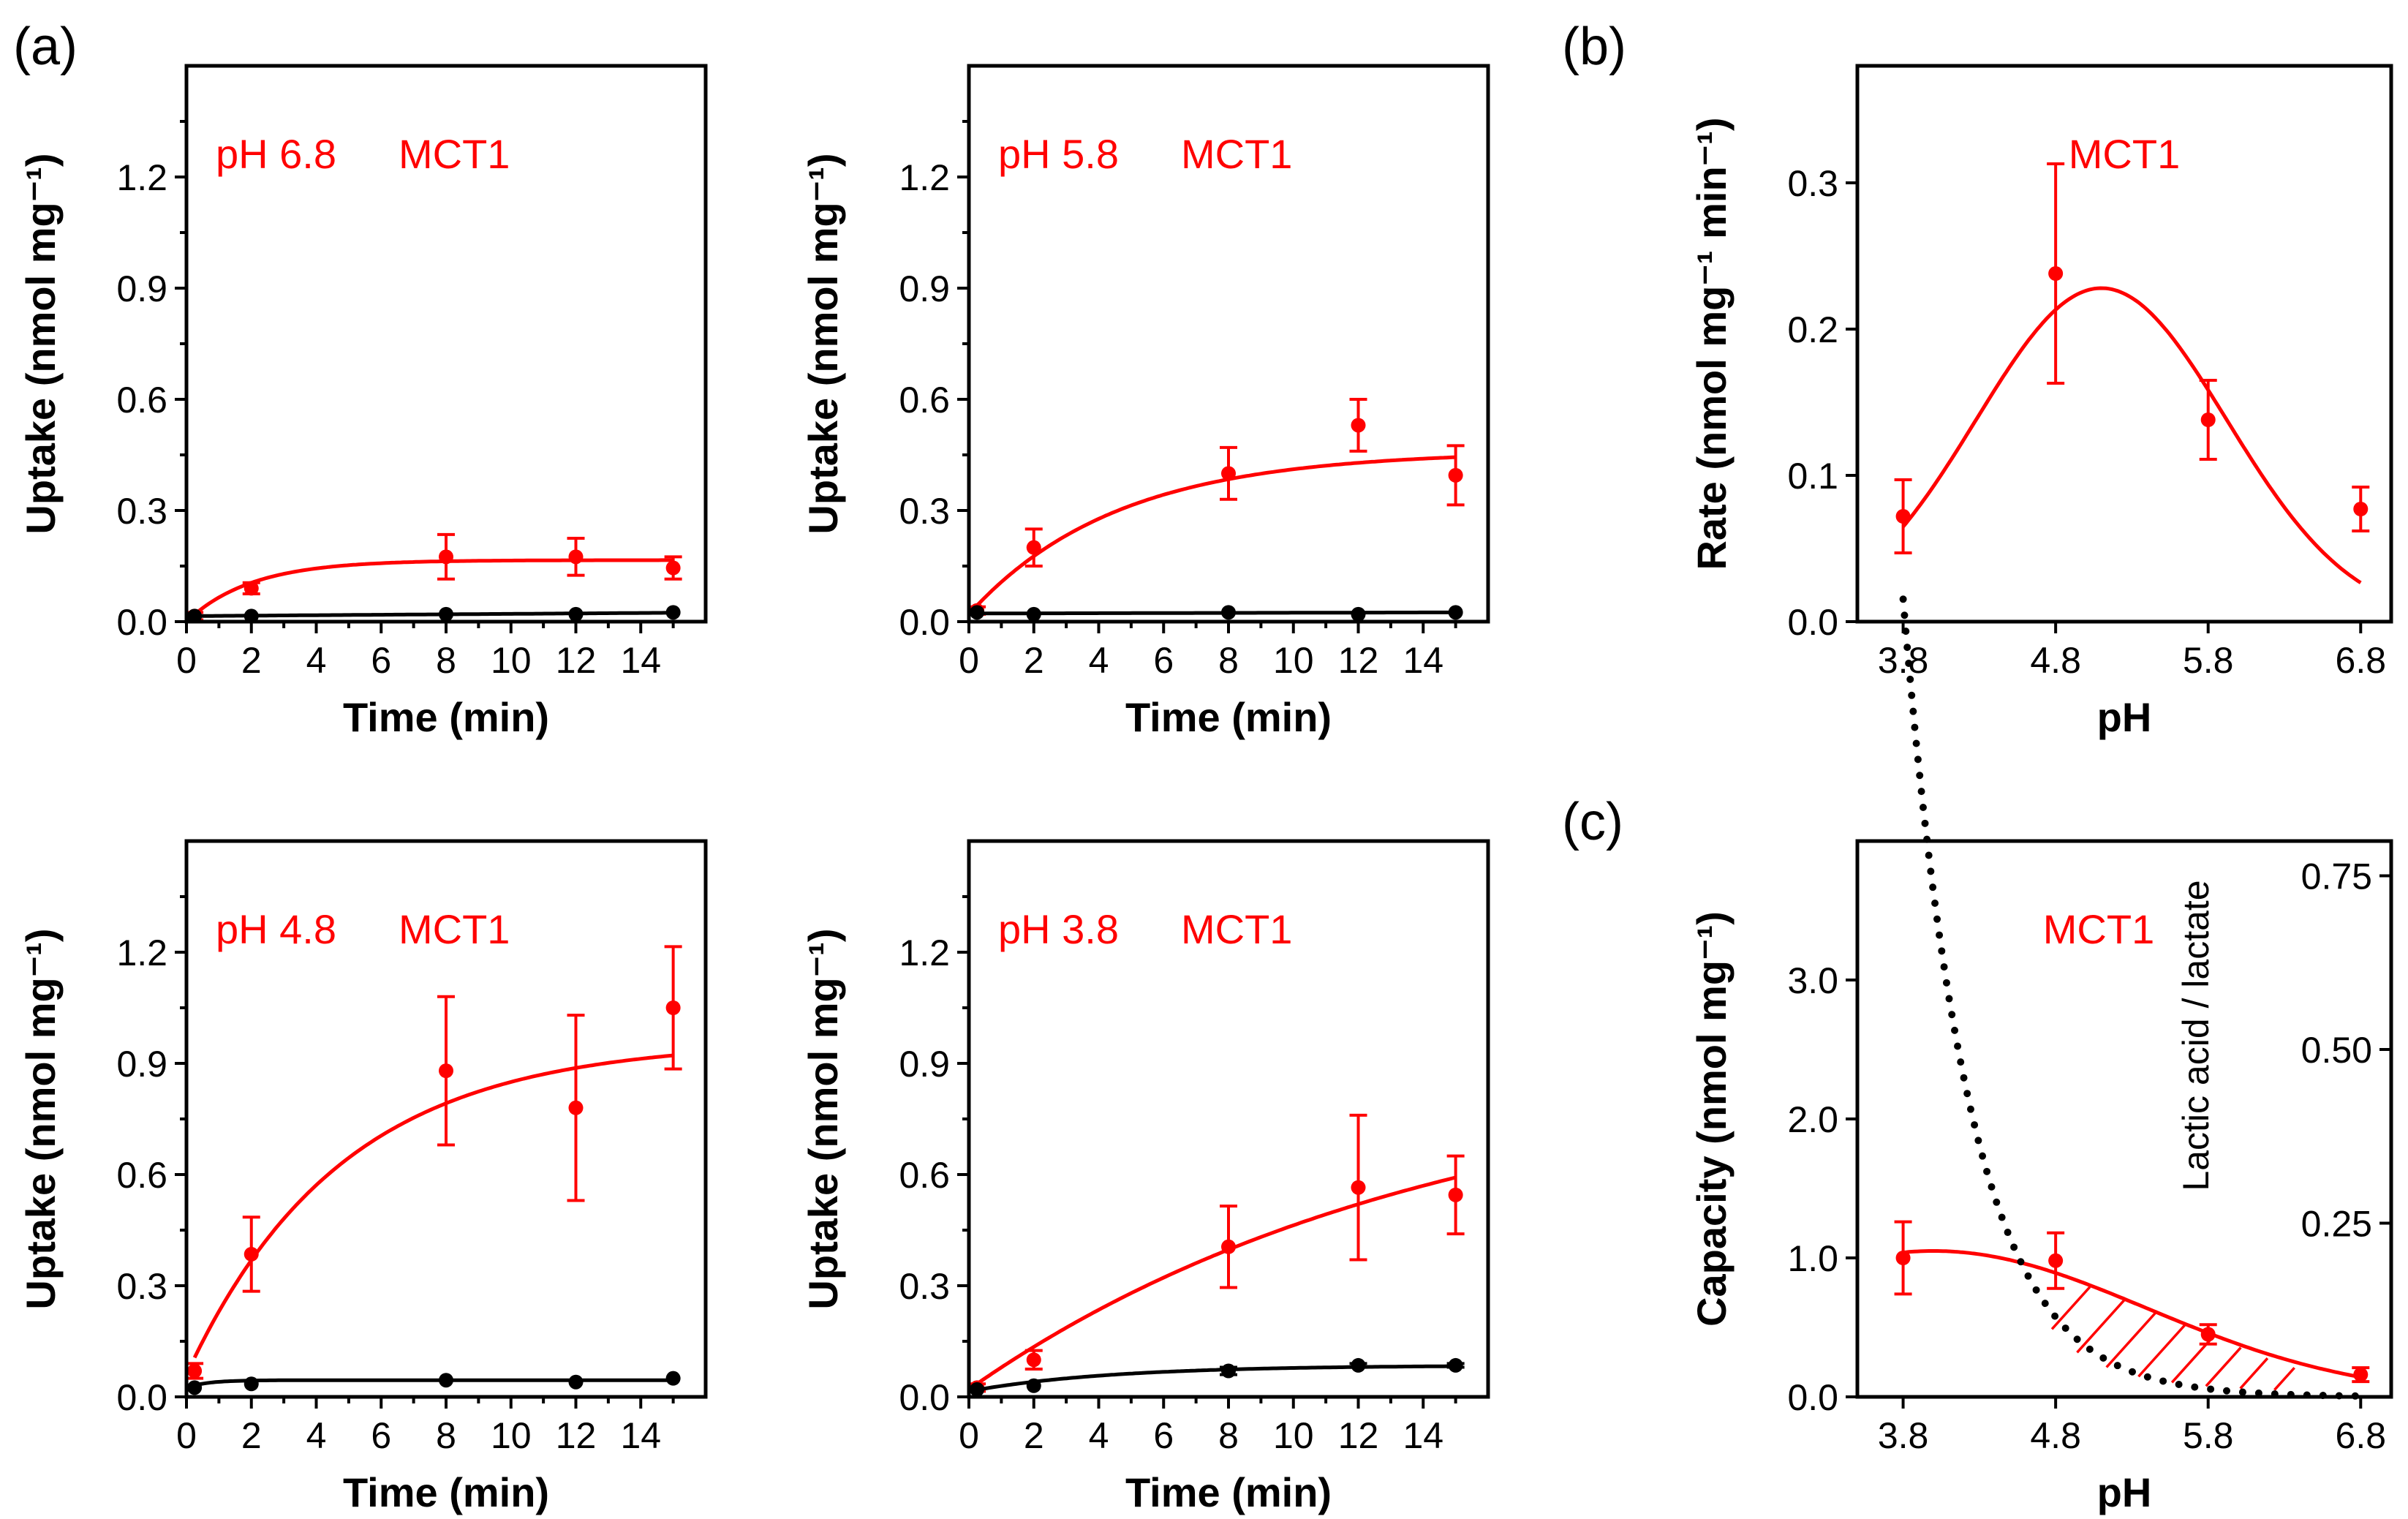  I want to click on y-tick-label: 1.0, so click(1812, 1258).